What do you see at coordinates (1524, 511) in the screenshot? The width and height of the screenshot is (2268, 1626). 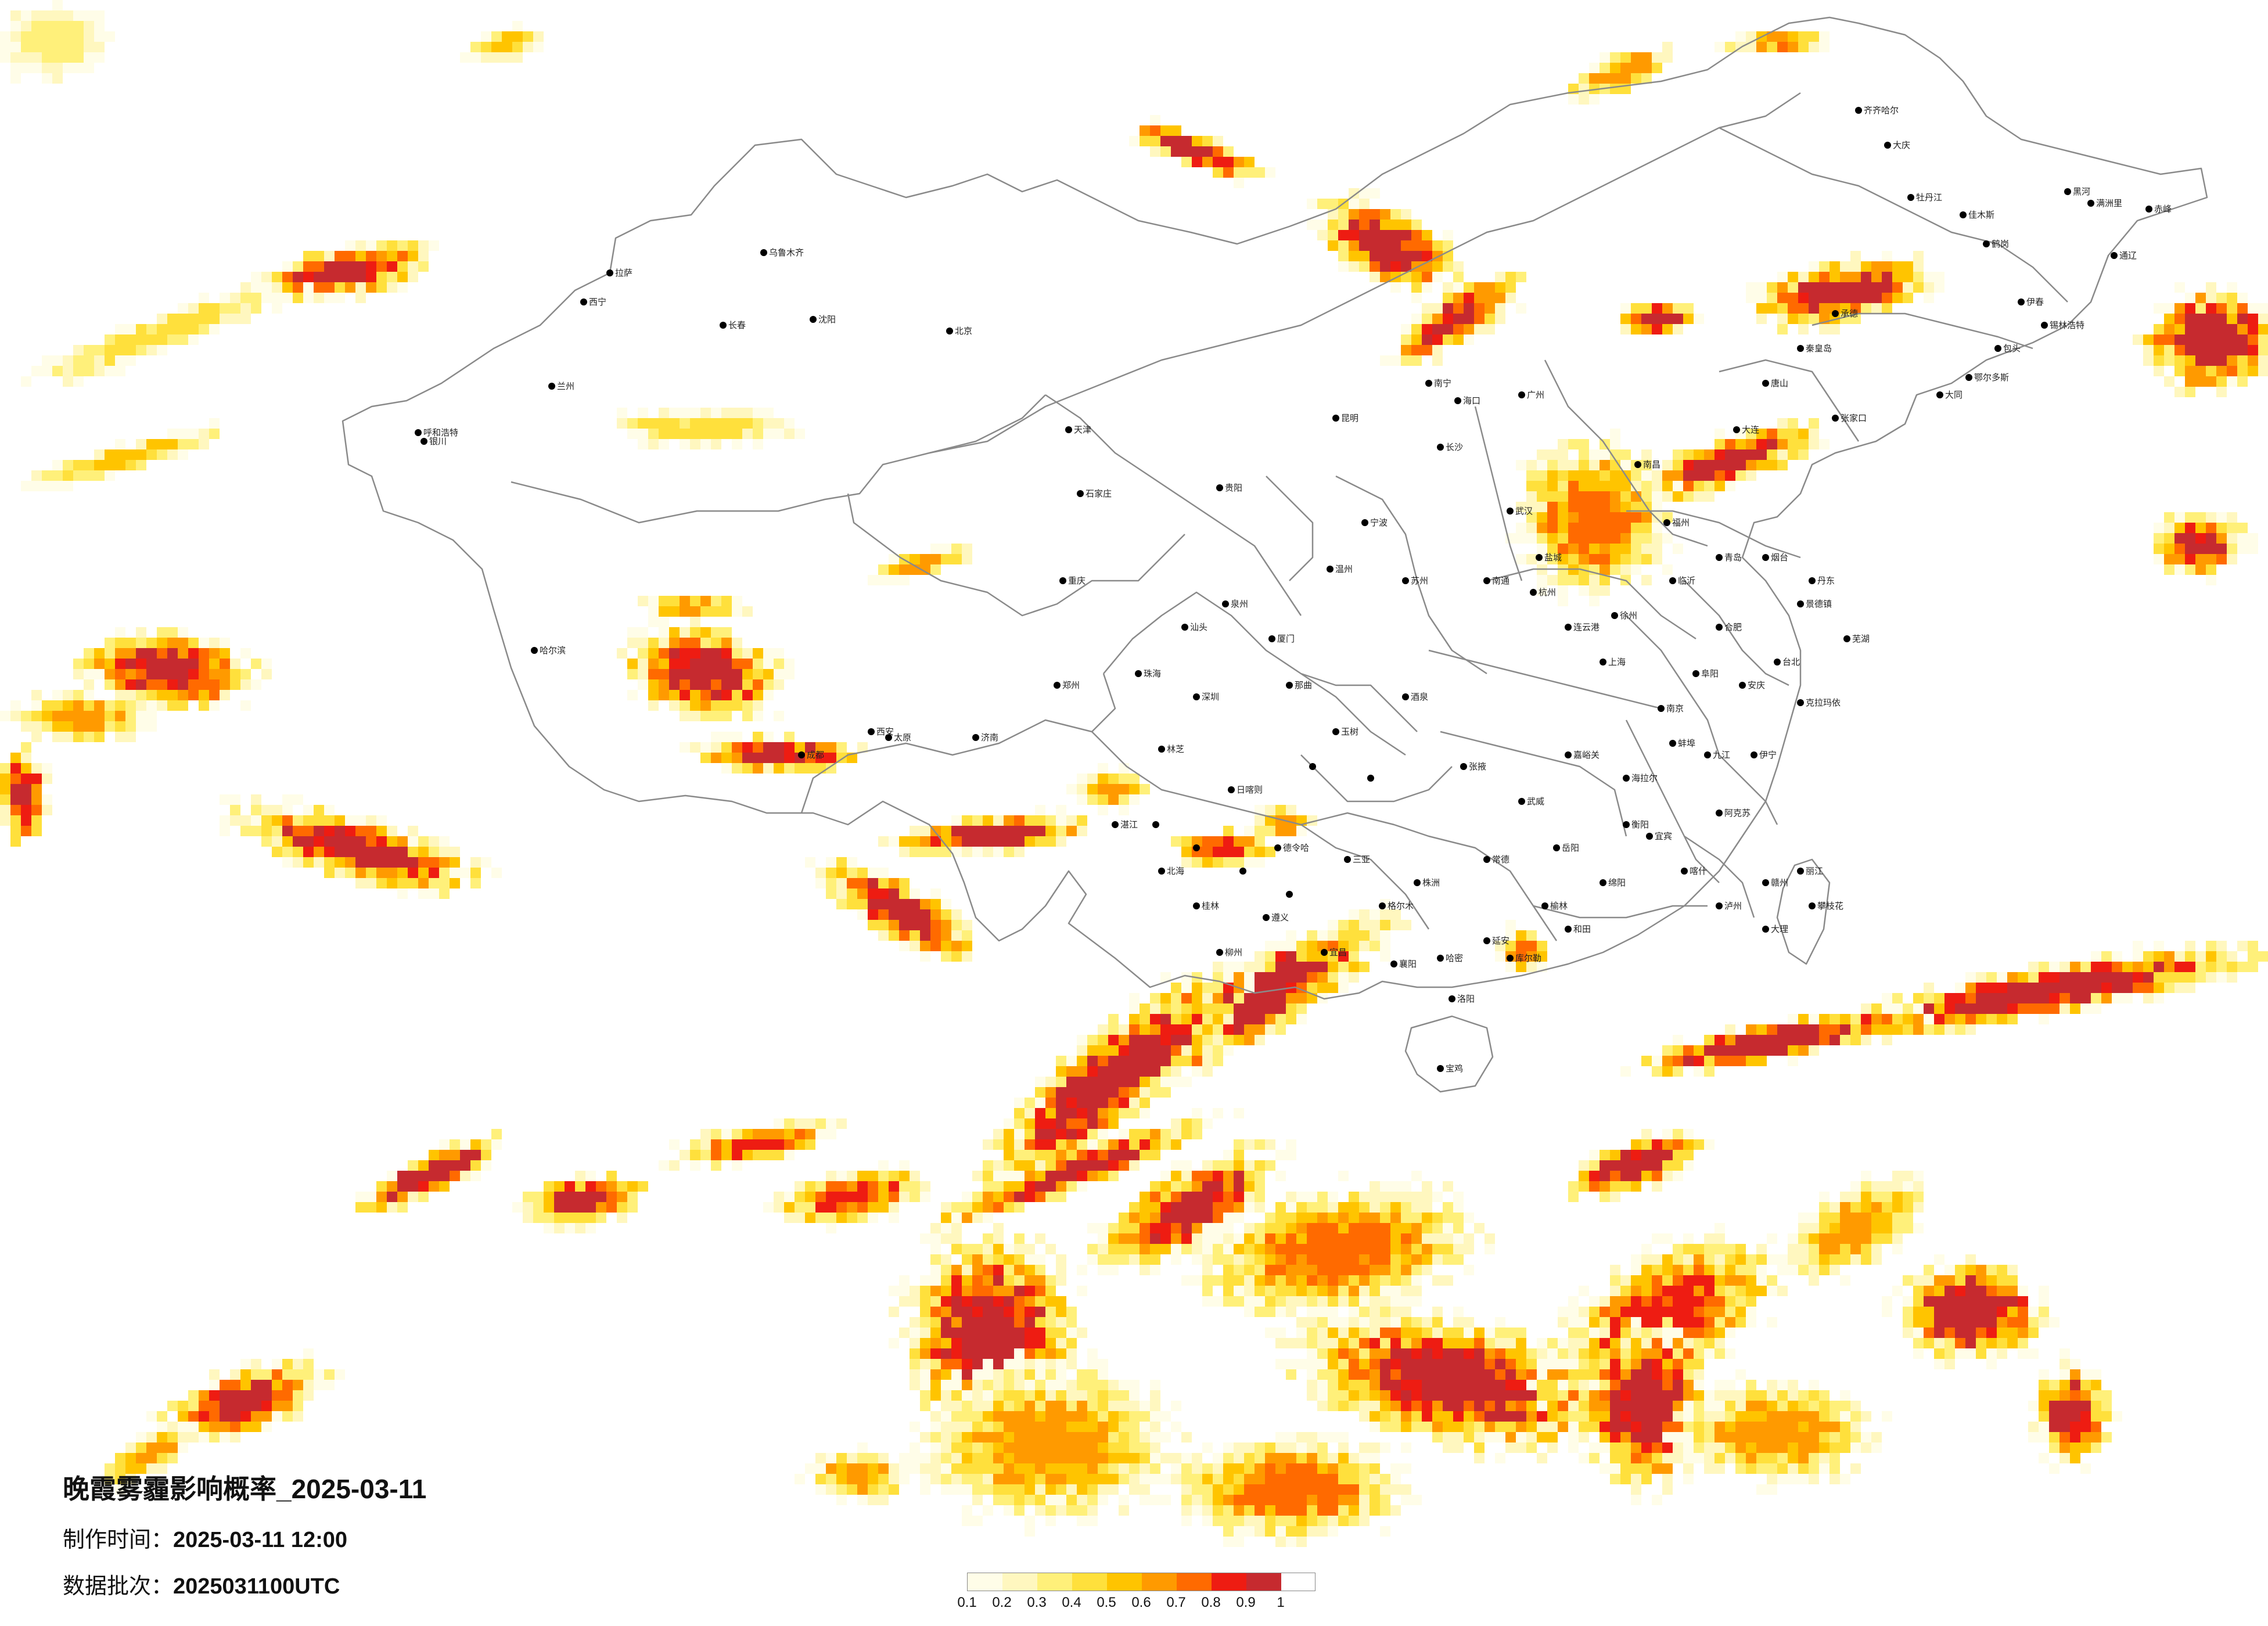 I see `city-label: 武汉` at bounding box center [1524, 511].